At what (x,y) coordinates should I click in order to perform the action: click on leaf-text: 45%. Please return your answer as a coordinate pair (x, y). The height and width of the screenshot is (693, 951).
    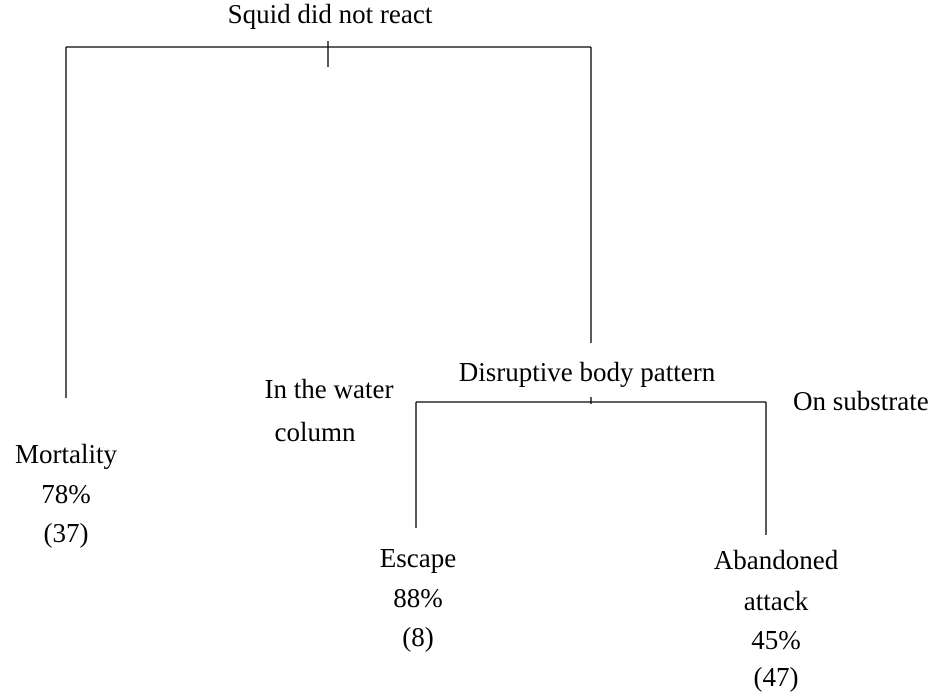
    Looking at the image, I should click on (776, 640).